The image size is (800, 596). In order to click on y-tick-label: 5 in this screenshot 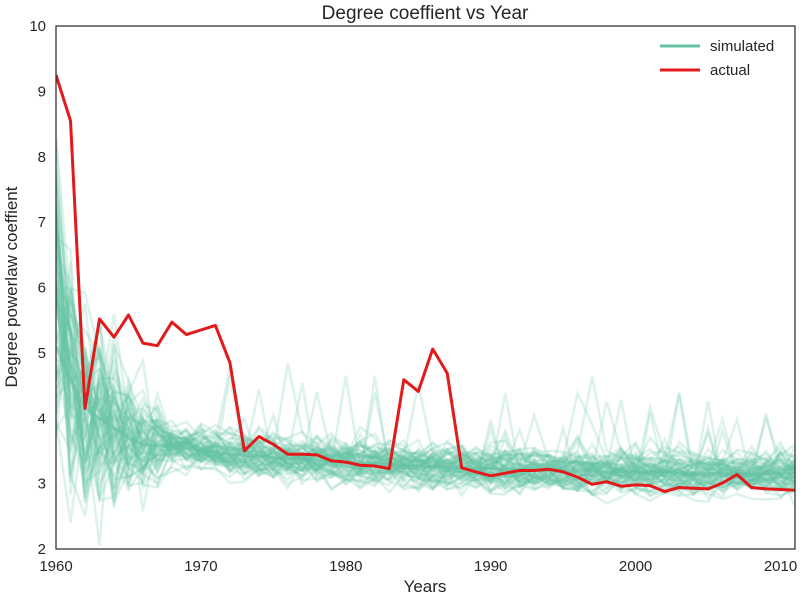, I will do `click(42, 353)`.